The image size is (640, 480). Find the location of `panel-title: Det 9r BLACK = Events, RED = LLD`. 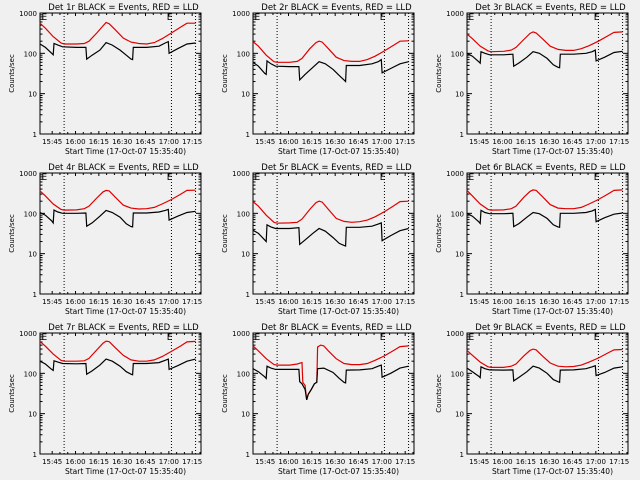

panel-title: Det 9r BLACK = Events, RED = LLD is located at coordinates (550, 328).